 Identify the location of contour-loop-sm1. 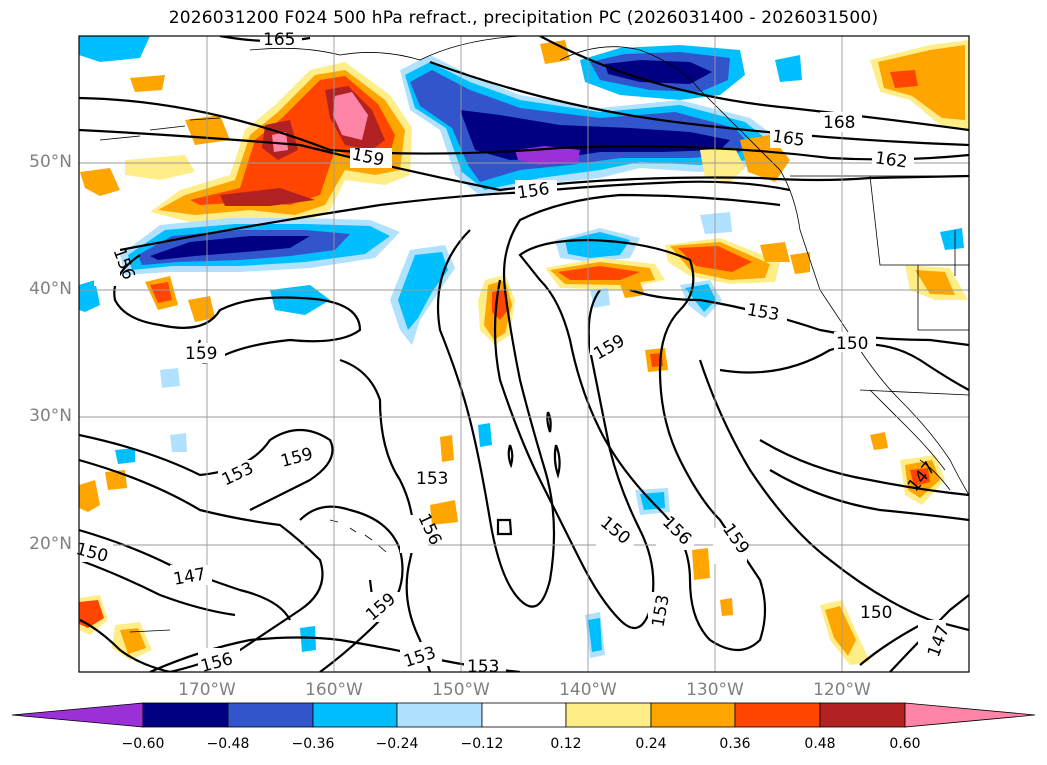
(549, 422).